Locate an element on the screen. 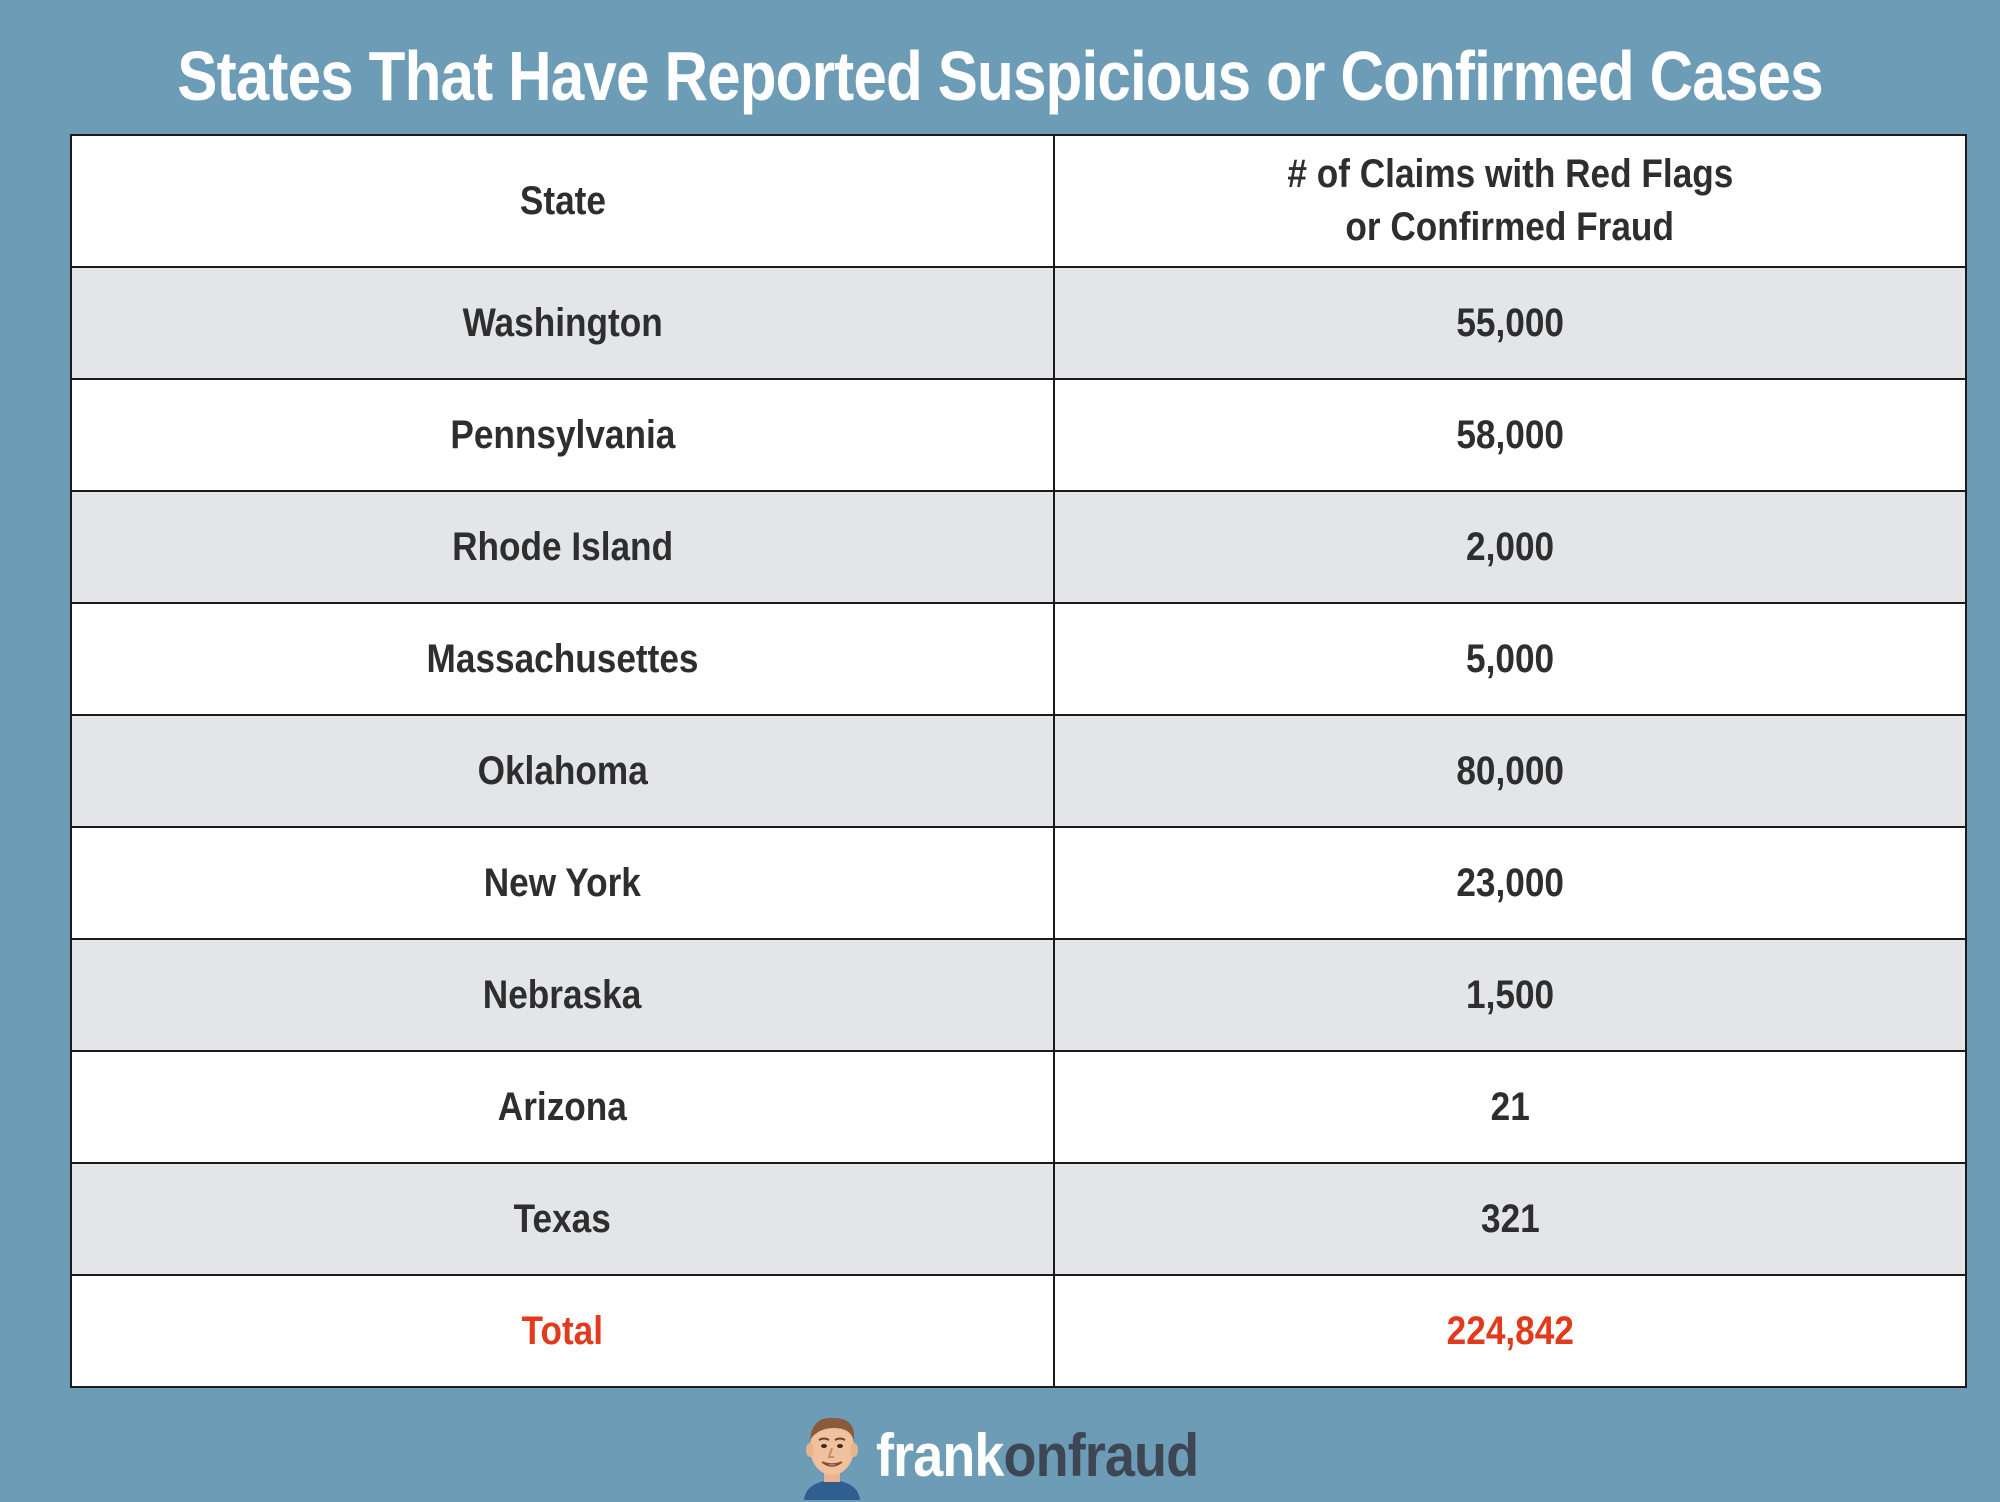 The width and height of the screenshot is (2000, 1502). table-row: Texas 321 is located at coordinates (1018, 1219).